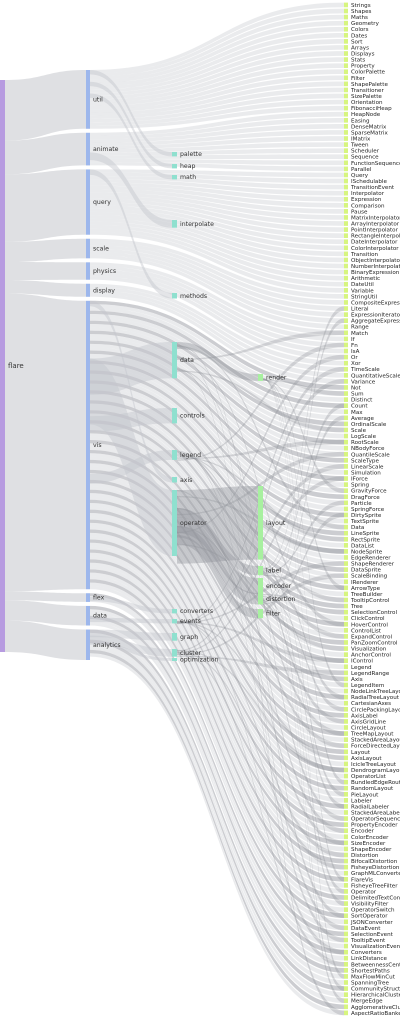 The height and width of the screenshot is (1020, 400). Describe the element at coordinates (197, 224) in the screenshot. I see `label-interpolate-3: interpolate` at that location.